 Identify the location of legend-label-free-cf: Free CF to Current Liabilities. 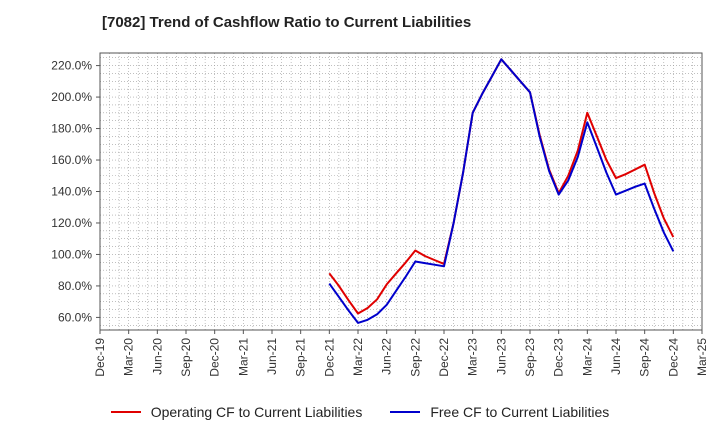
(520, 412).